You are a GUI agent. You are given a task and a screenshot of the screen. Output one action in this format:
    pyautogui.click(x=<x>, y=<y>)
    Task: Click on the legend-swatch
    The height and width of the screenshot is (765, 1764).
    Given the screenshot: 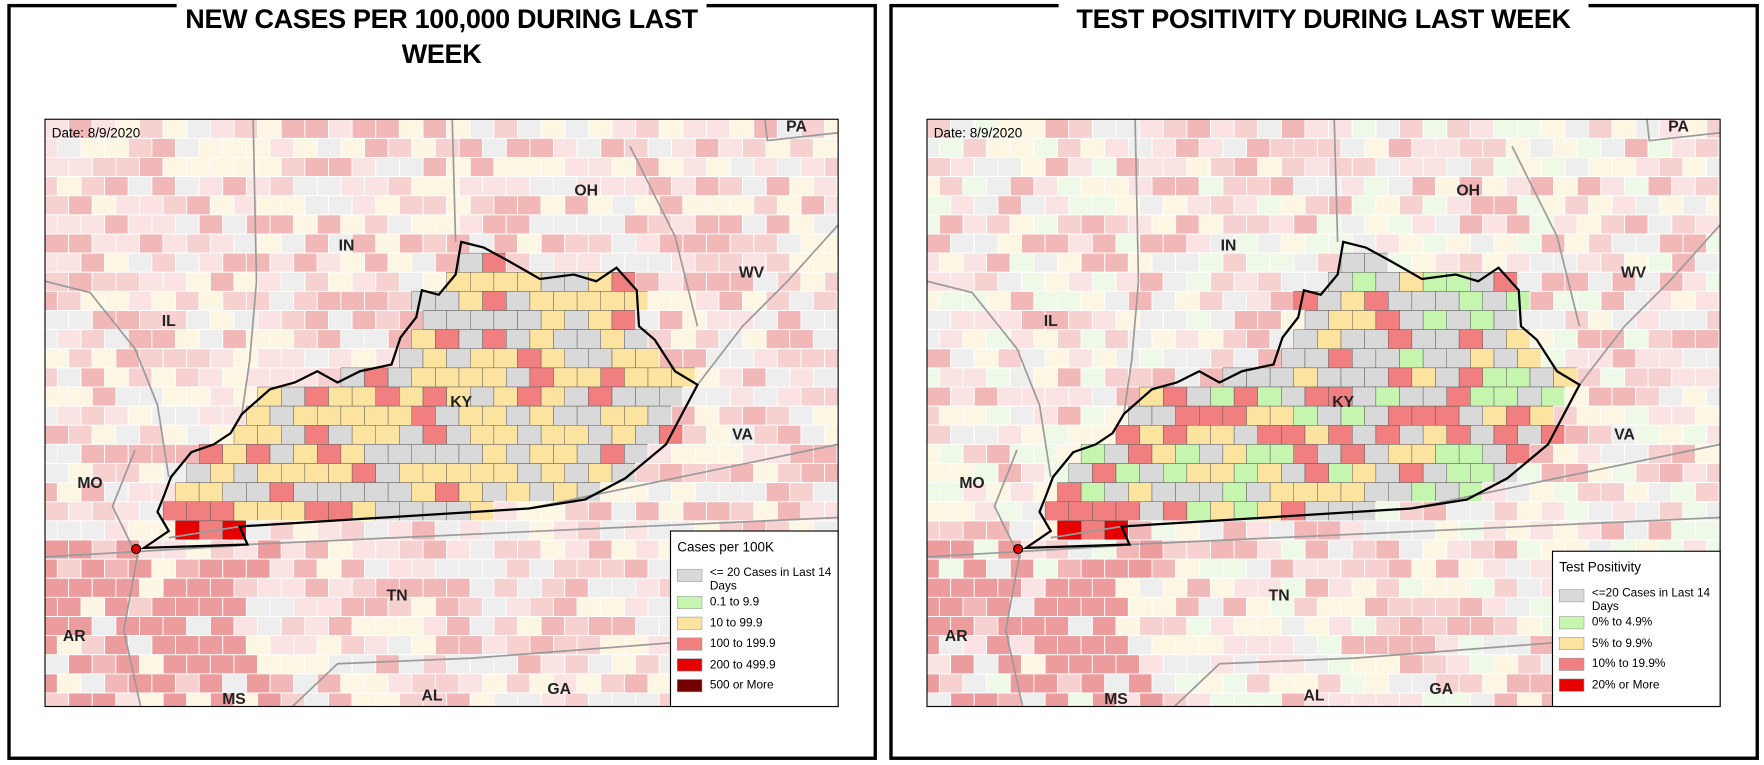 What is the action you would take?
    pyautogui.click(x=689, y=575)
    